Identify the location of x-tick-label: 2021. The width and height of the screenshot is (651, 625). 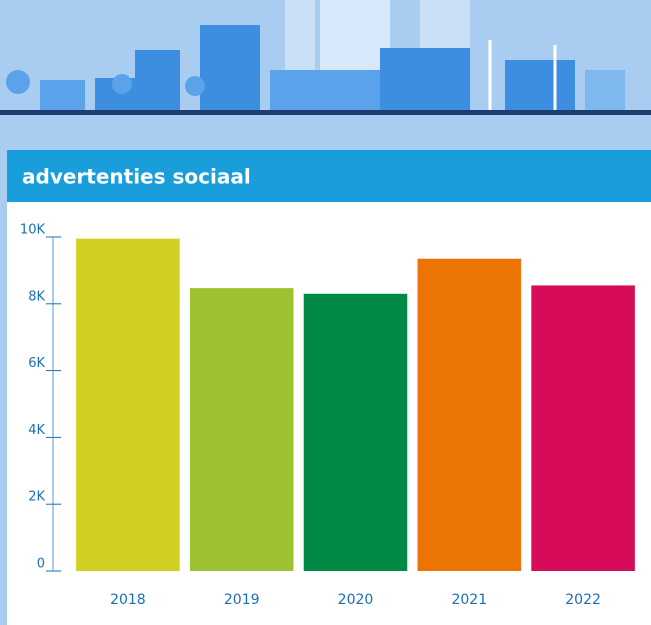
(469, 600).